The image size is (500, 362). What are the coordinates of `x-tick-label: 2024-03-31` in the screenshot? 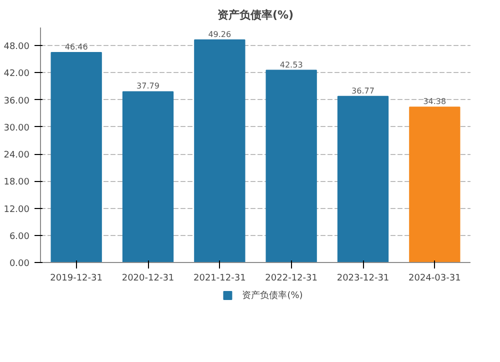 It's located at (434, 279).